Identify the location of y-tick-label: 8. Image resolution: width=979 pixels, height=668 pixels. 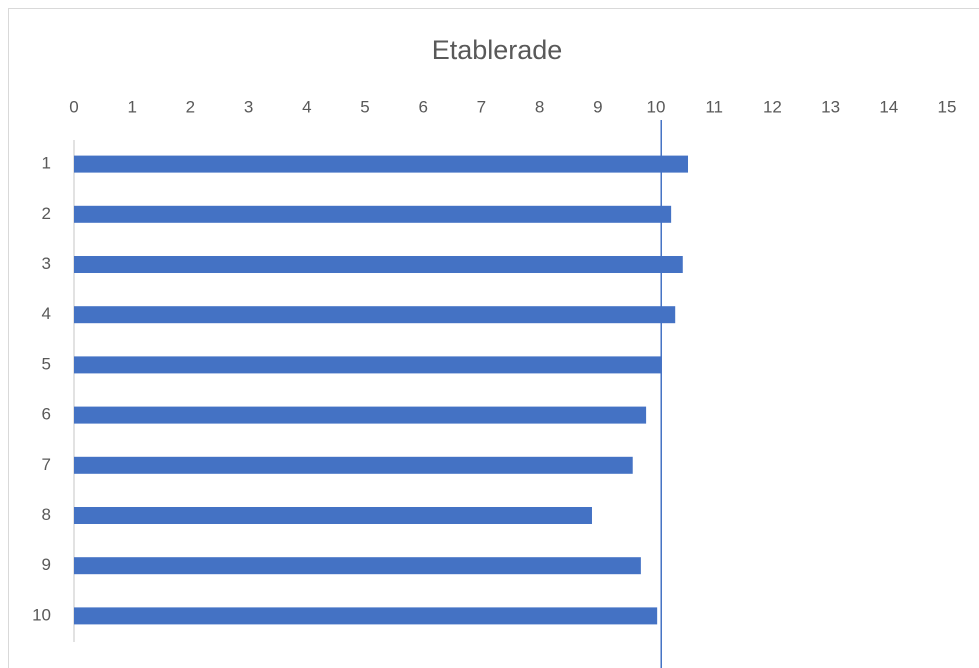
(46, 514).